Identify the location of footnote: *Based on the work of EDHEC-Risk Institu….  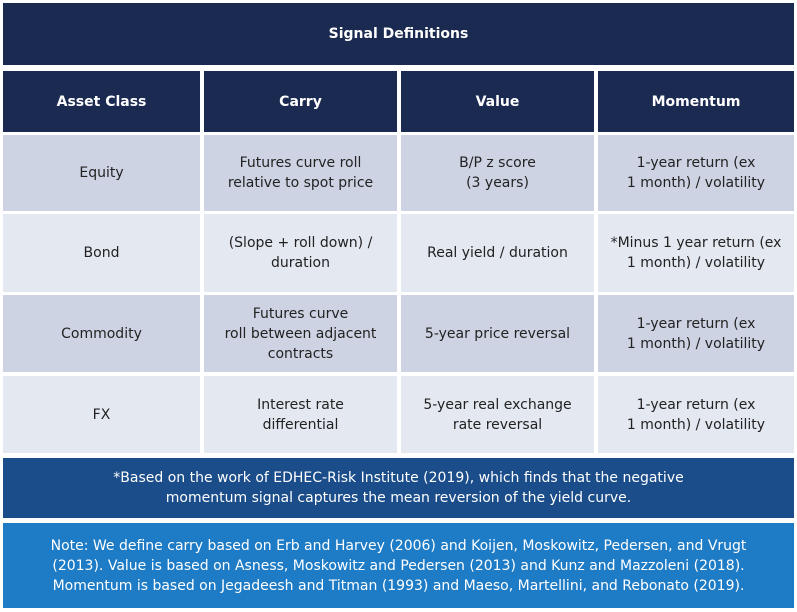
(398, 488).